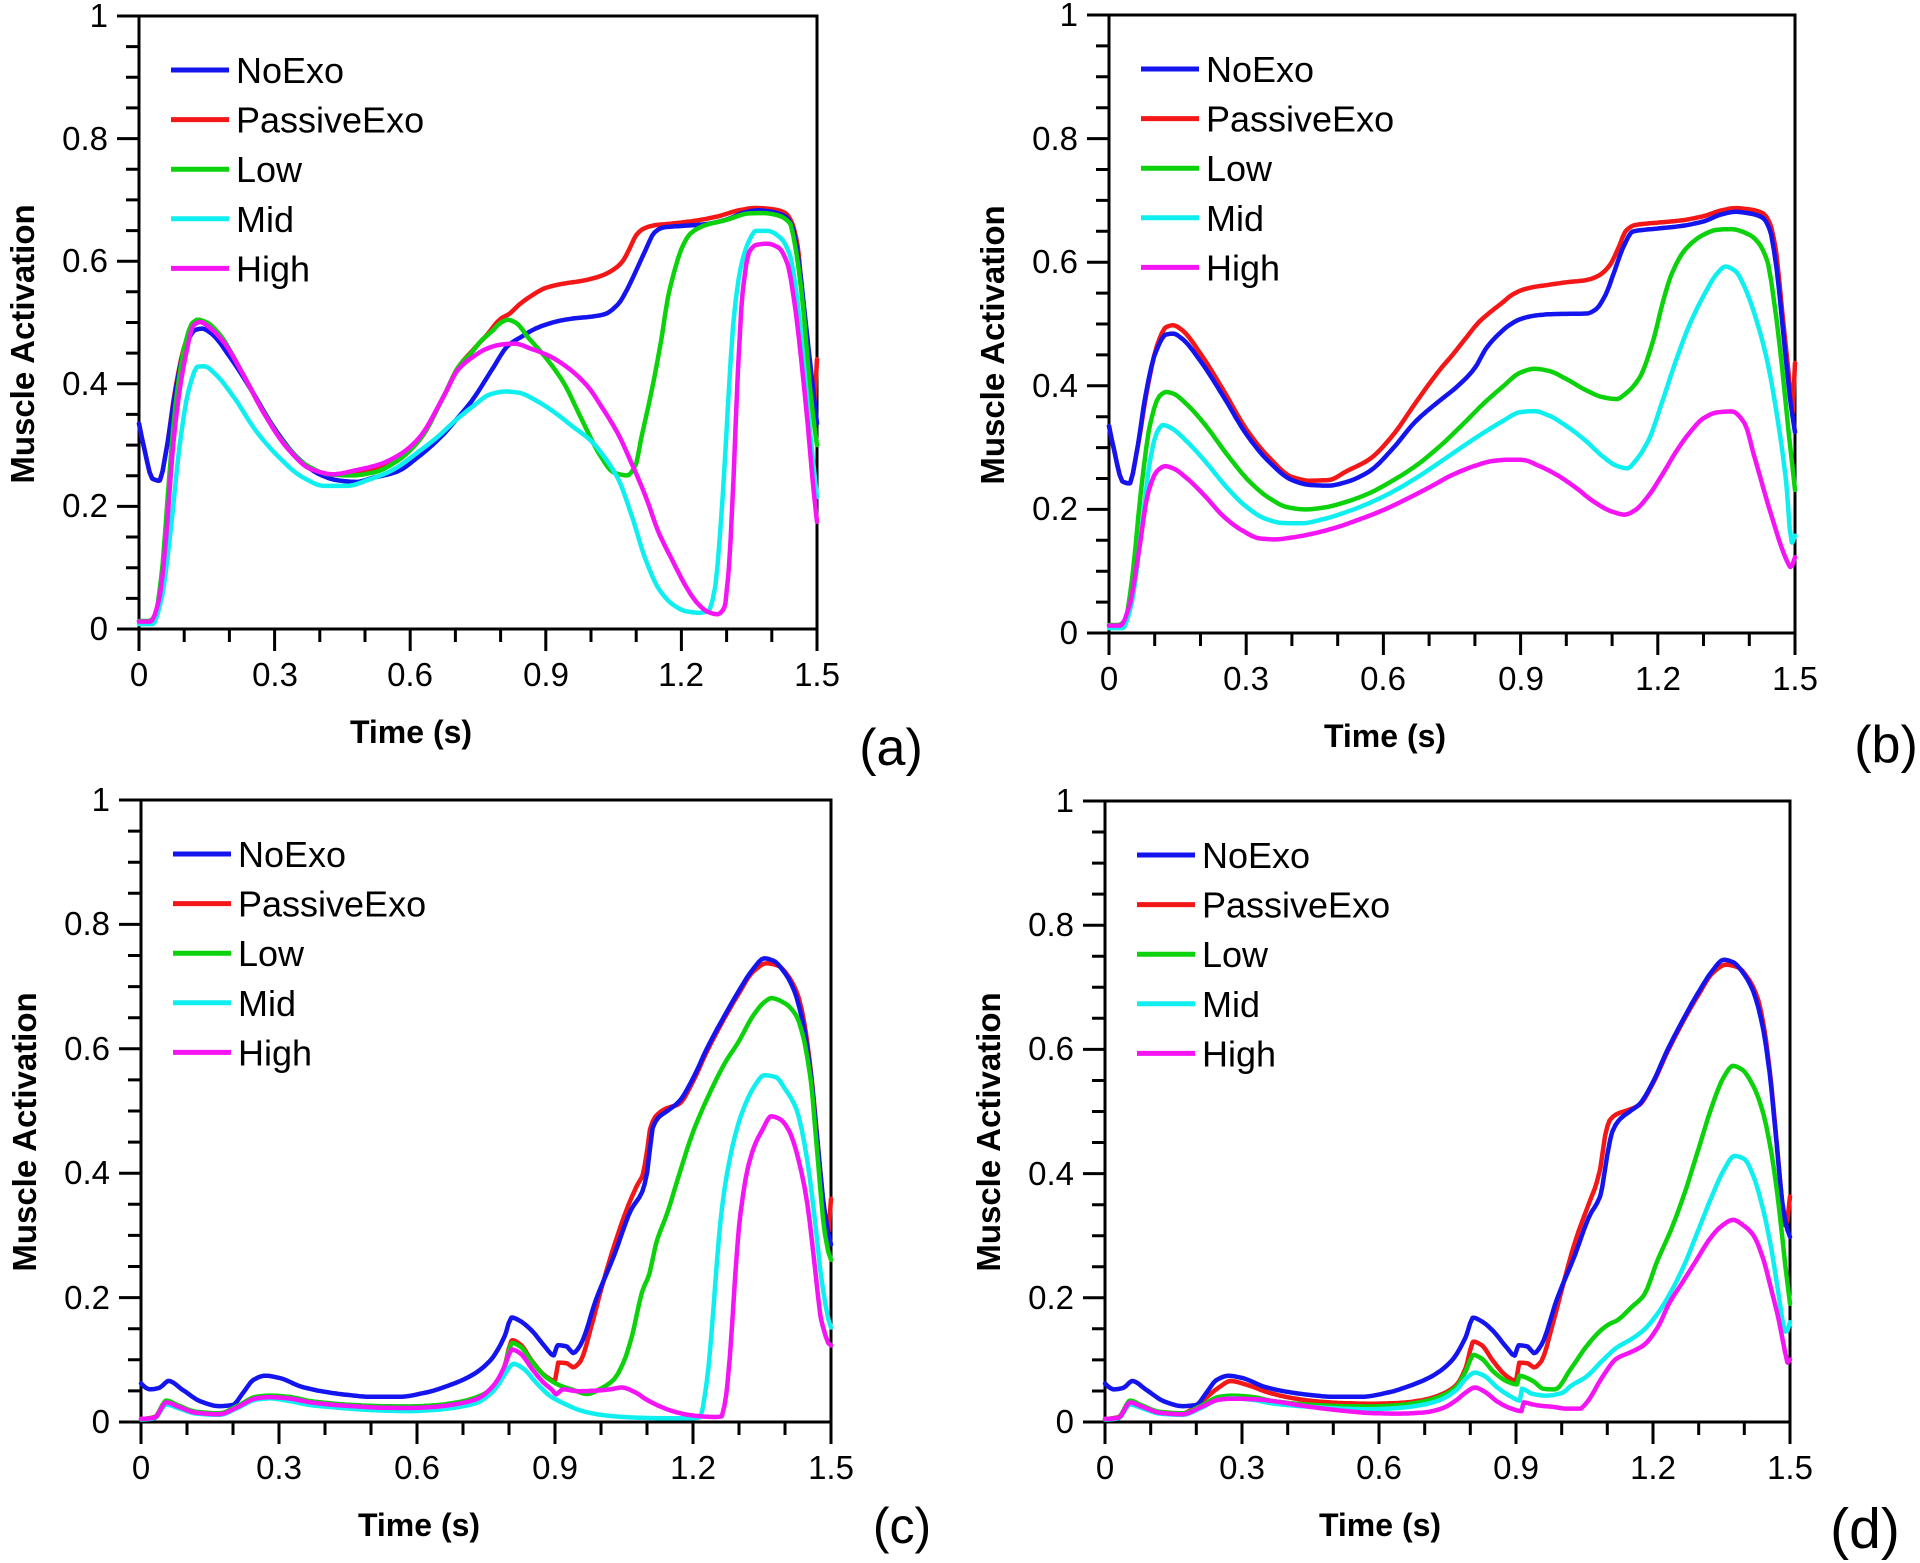 Image resolution: width=1920 pixels, height=1563 pixels. Describe the element at coordinates (891, 748) in the screenshot. I see `svg-text: (a)` at that location.